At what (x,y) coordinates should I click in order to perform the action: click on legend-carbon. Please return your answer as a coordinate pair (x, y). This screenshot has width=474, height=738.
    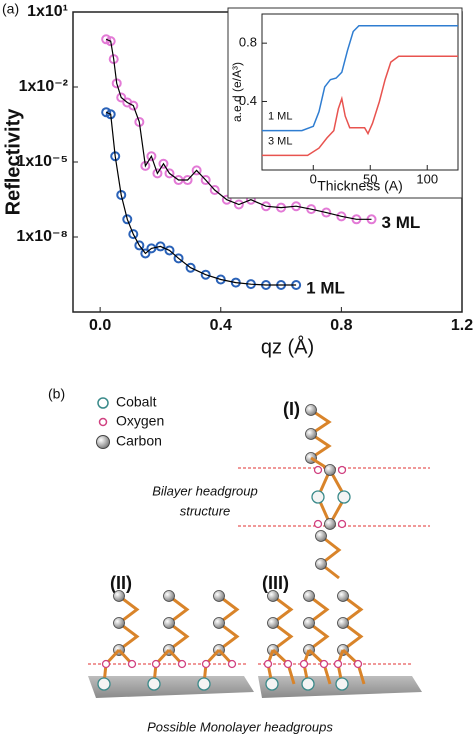
    Looking at the image, I should click on (103, 442).